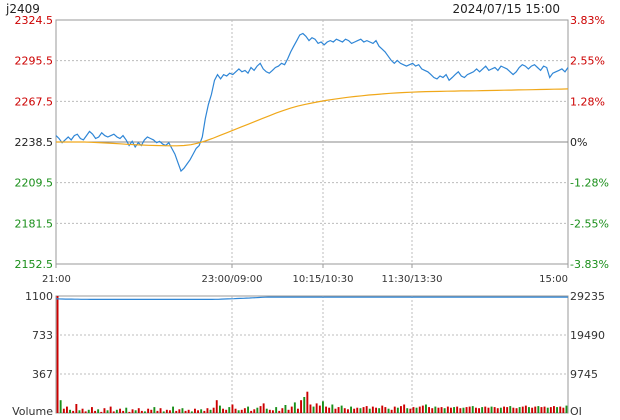 The height and width of the screenshot is (420, 620). What do you see at coordinates (39, 296) in the screenshot?
I see `volume-tick-label: 1100` at bounding box center [39, 296].